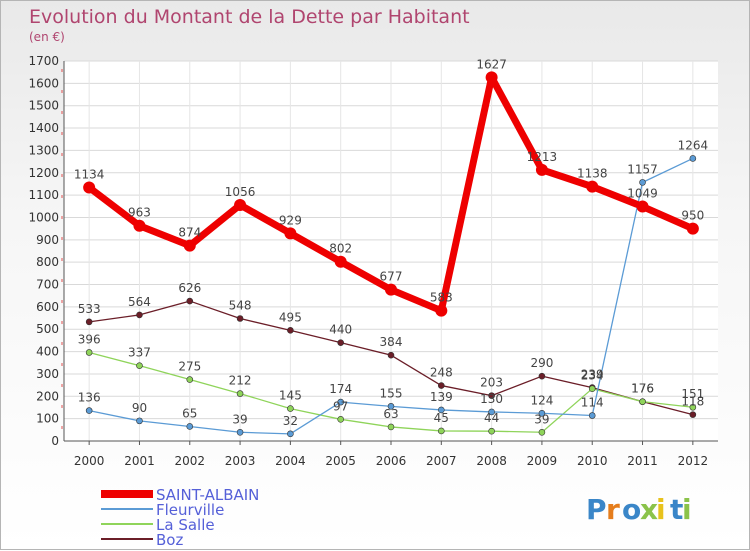 This screenshot has height=551, width=750. Describe the element at coordinates (692, 402) in the screenshot. I see `data-label: 118` at that location.